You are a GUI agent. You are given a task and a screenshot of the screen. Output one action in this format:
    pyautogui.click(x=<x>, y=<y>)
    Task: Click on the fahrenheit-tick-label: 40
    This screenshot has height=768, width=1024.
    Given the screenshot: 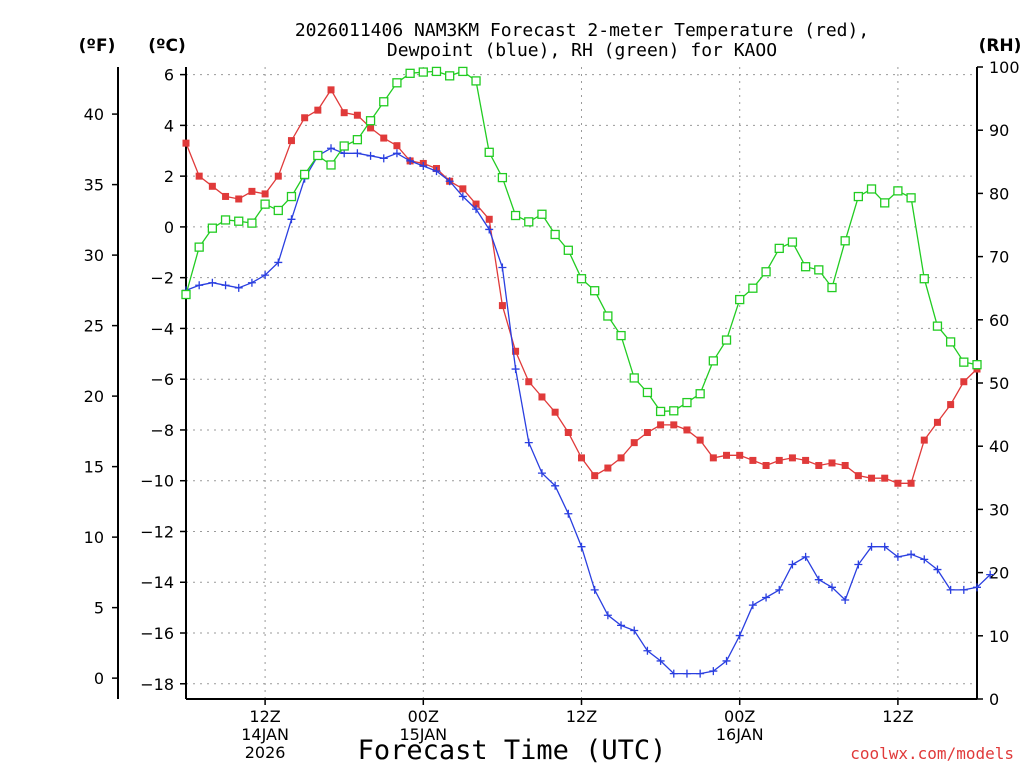 What is the action you would take?
    pyautogui.click(x=94, y=114)
    